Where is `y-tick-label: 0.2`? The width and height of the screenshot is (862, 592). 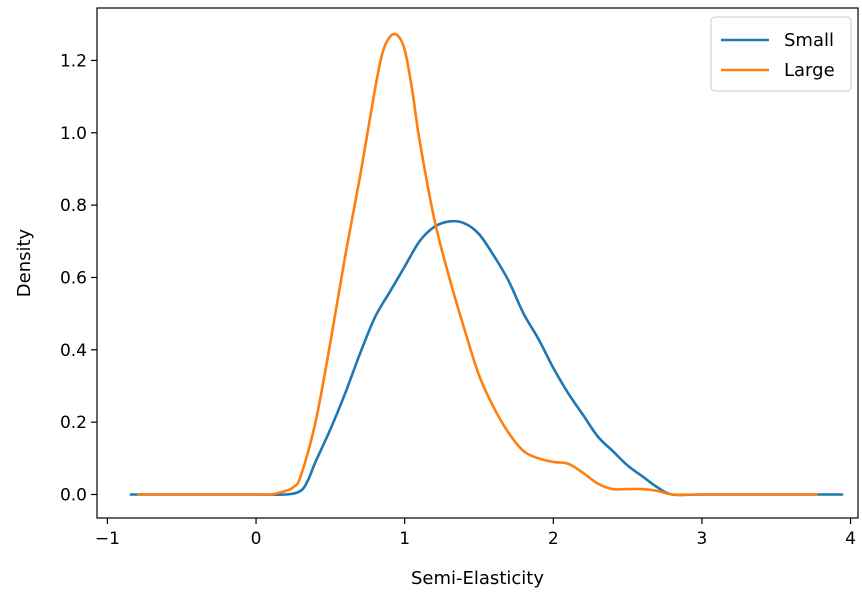
y-tick-label: 0.2 is located at coordinates (73, 423).